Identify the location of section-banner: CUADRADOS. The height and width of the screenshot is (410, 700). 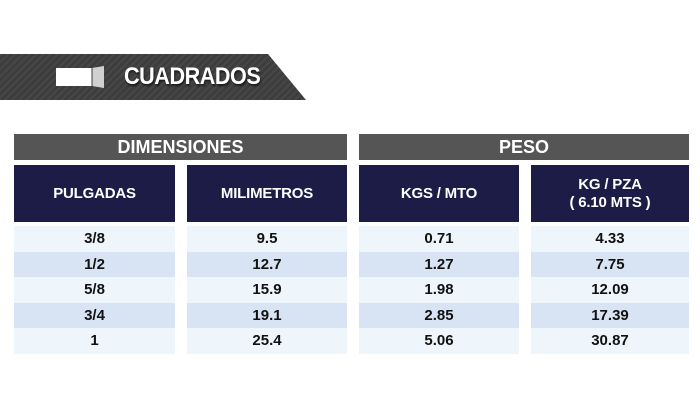
(153, 77).